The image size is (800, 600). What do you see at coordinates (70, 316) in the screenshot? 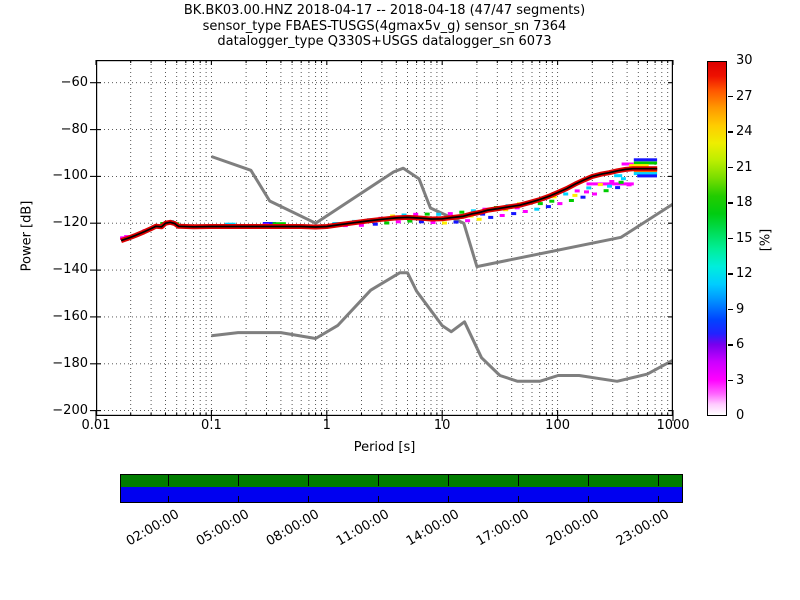
I see `y-tick-label: −160` at bounding box center [70, 316].